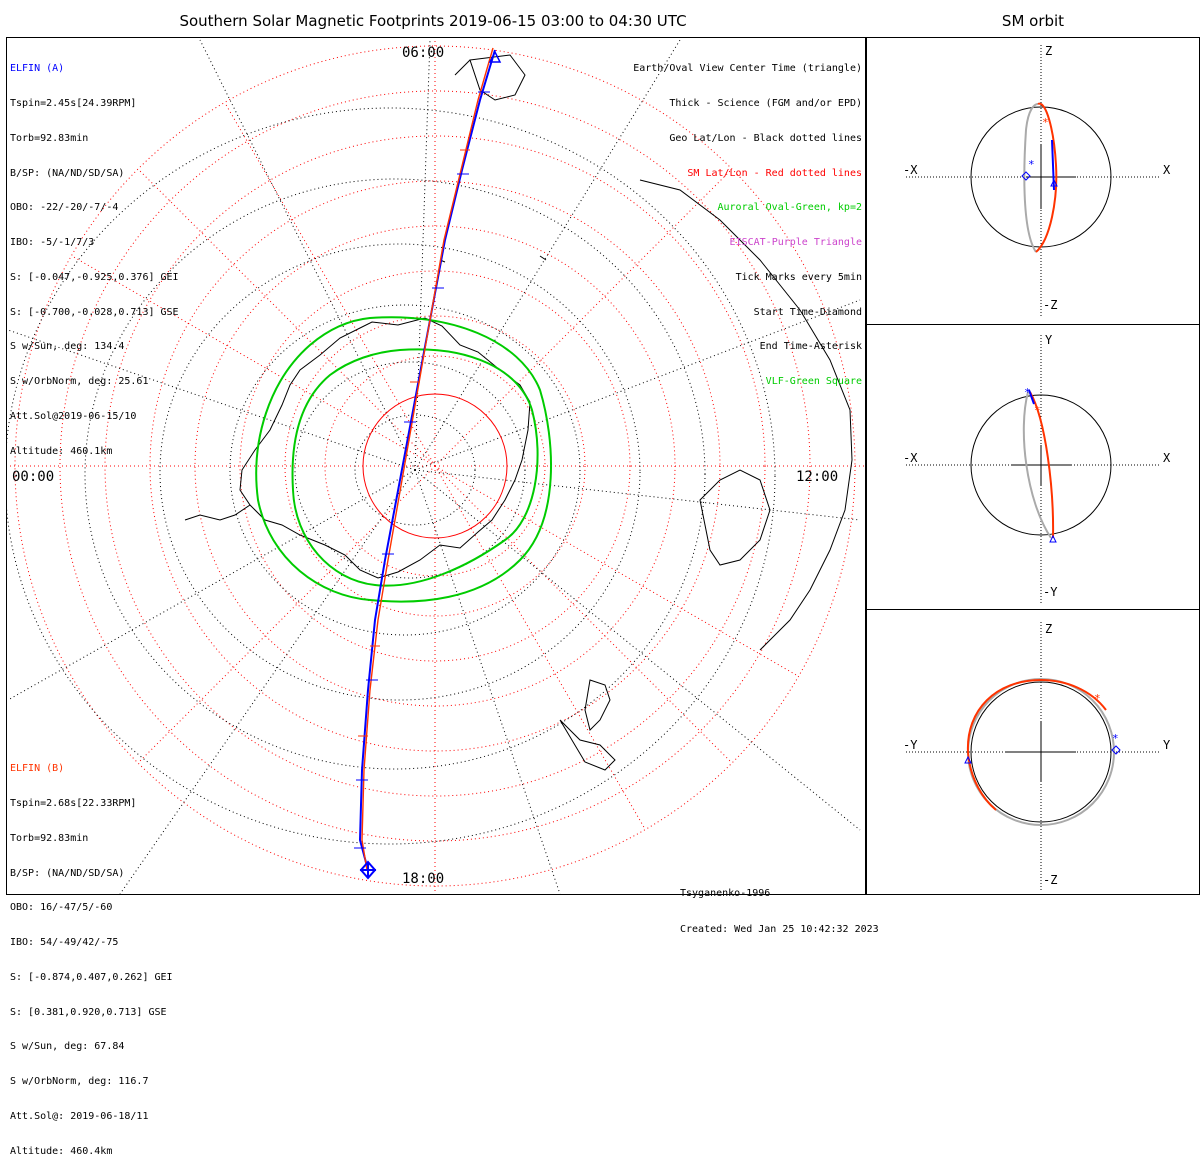 This screenshot has height=1169, width=1200. Describe the element at coordinates (798, 277) in the screenshot. I see `legend-item: Tick Marks every 5min` at that location.